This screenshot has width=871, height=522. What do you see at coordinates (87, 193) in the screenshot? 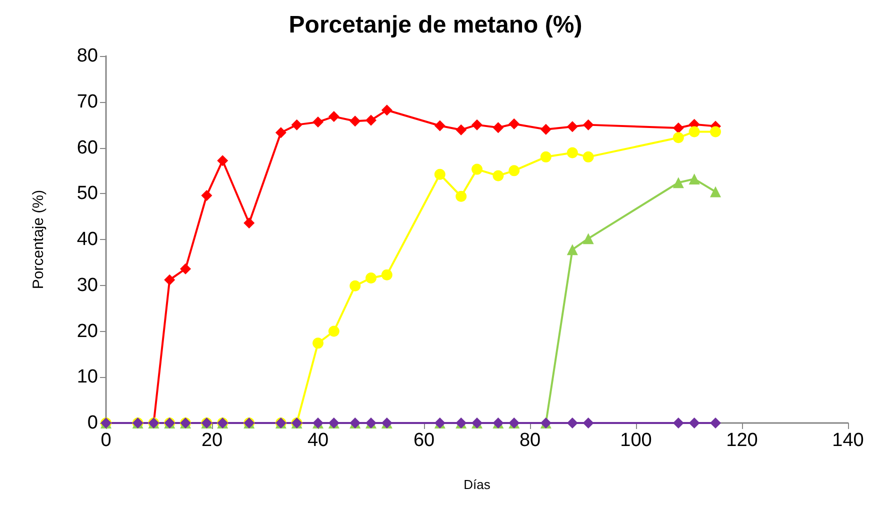
I see `y-tick-label: 50` at bounding box center [87, 193].